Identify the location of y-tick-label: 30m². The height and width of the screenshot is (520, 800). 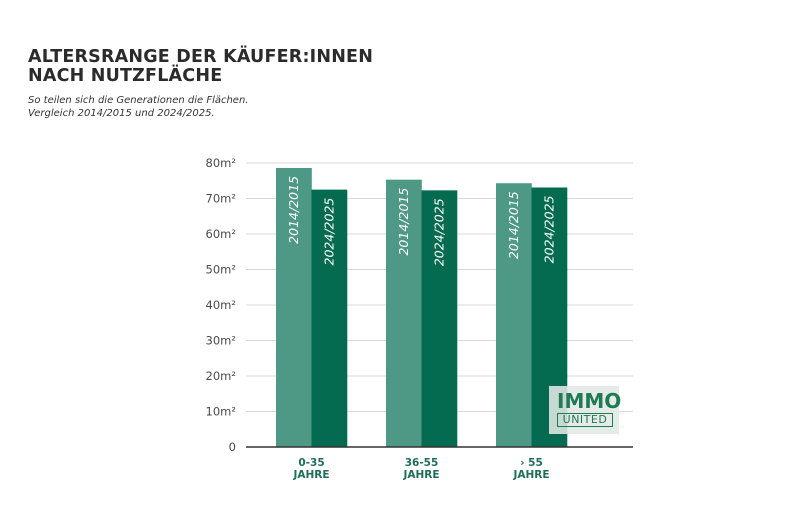
(221, 341).